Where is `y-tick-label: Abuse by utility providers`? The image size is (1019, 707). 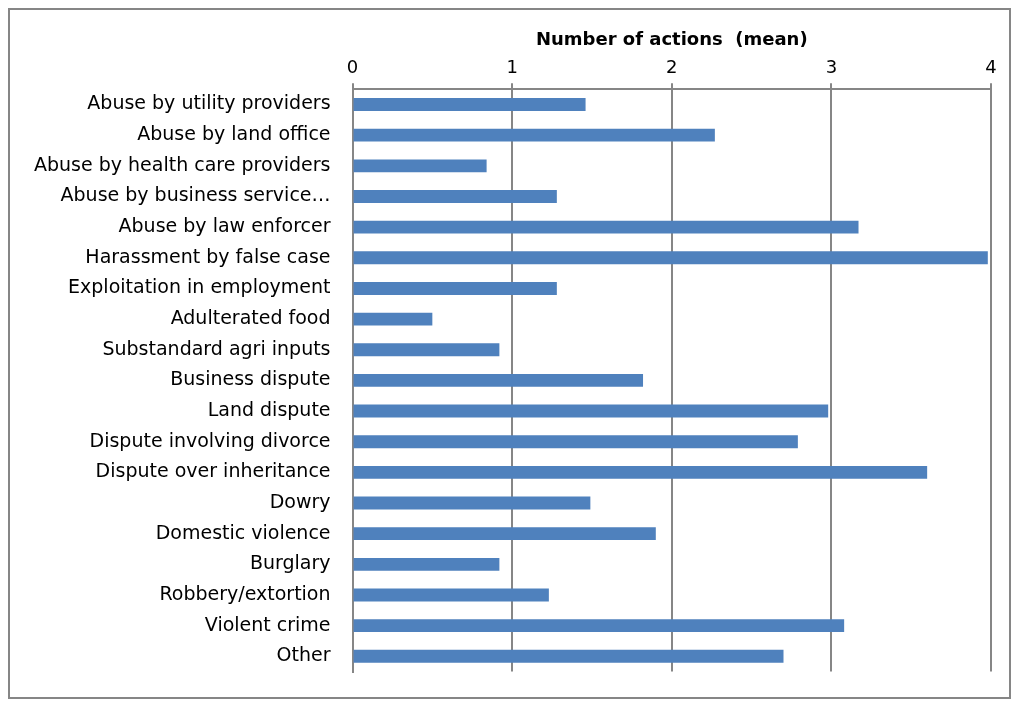
y-tick-label: Abuse by utility providers is located at coordinates (209, 102).